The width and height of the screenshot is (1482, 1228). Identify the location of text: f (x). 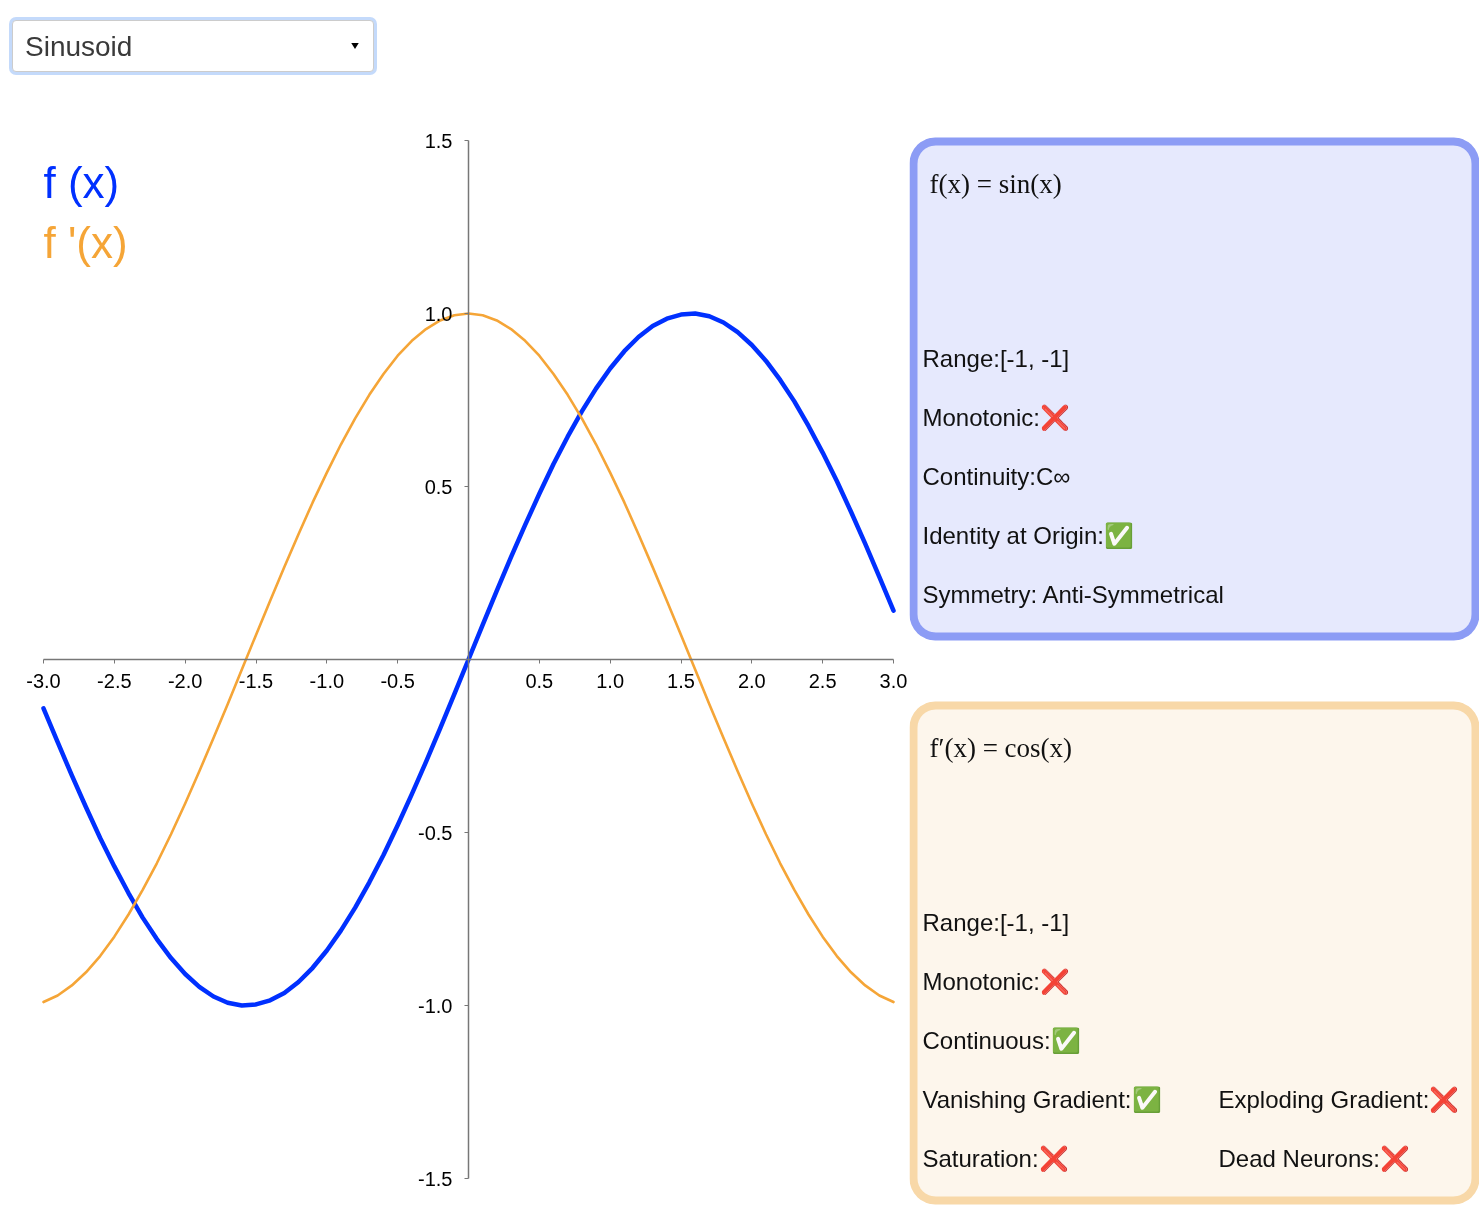
(81, 182).